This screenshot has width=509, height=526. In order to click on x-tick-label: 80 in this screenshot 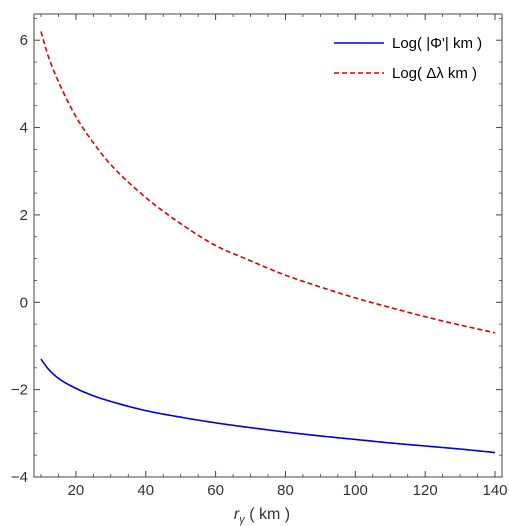, I will do `click(285, 490)`.